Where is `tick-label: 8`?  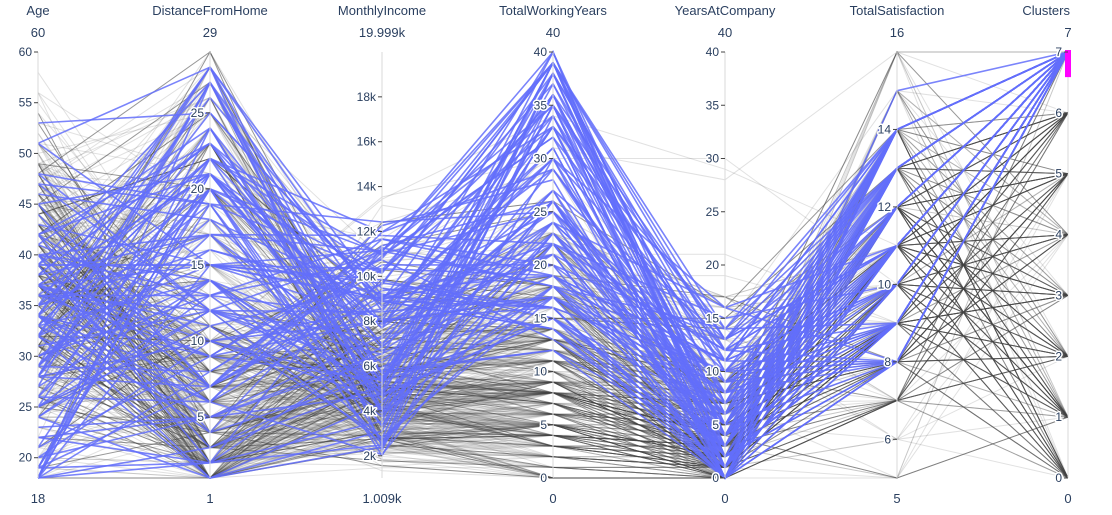
tick-label: 8 is located at coordinates (887, 362).